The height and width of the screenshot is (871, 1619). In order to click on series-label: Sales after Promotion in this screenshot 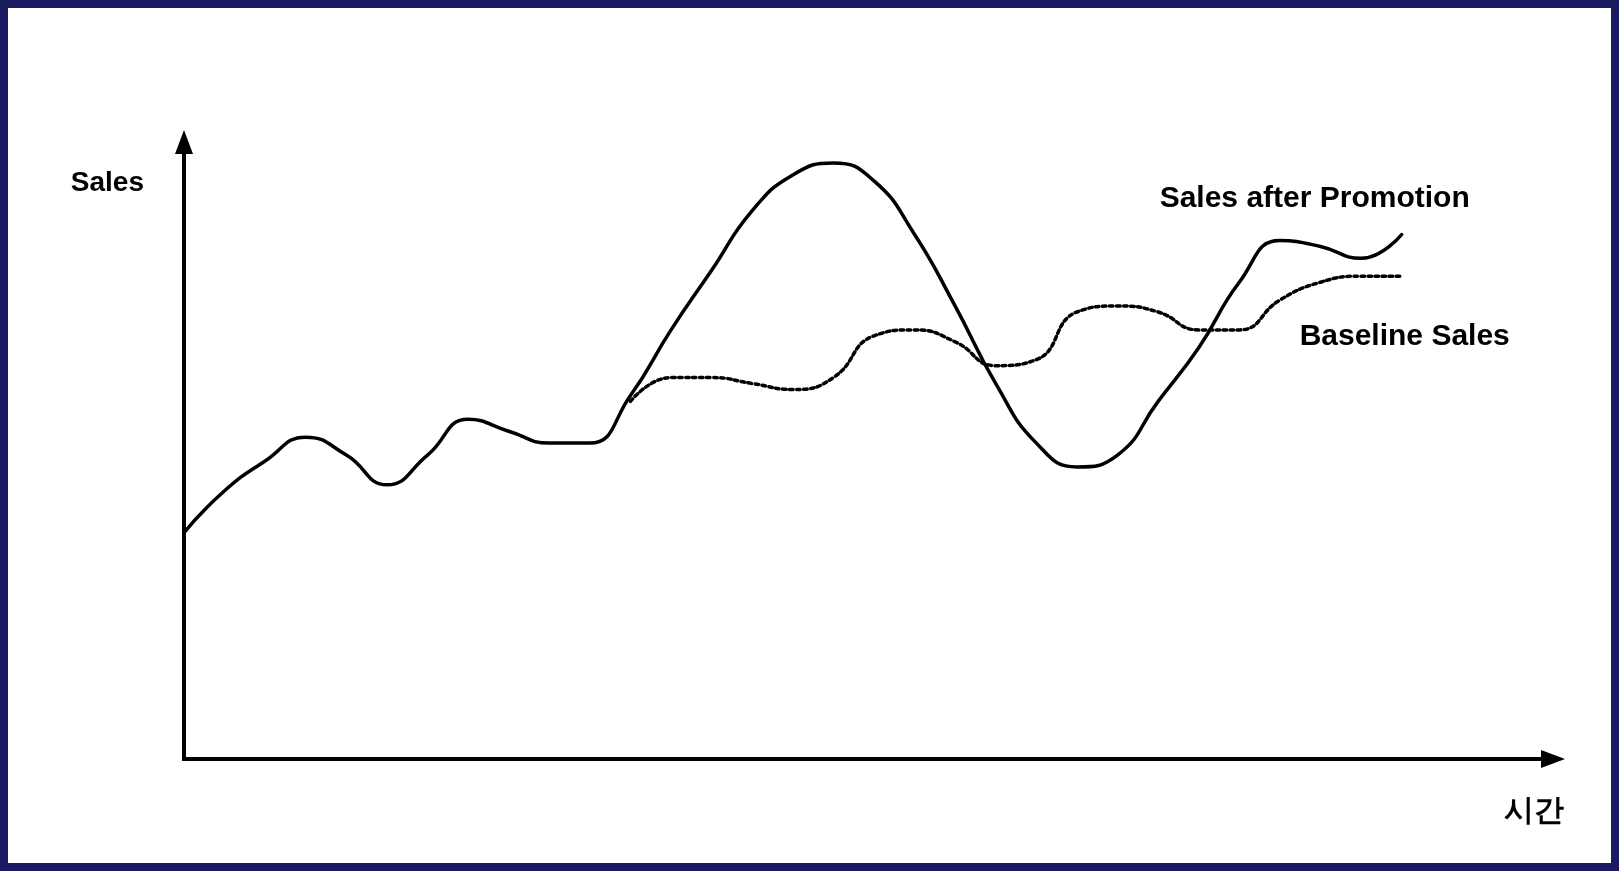, I will do `click(1314, 197)`.